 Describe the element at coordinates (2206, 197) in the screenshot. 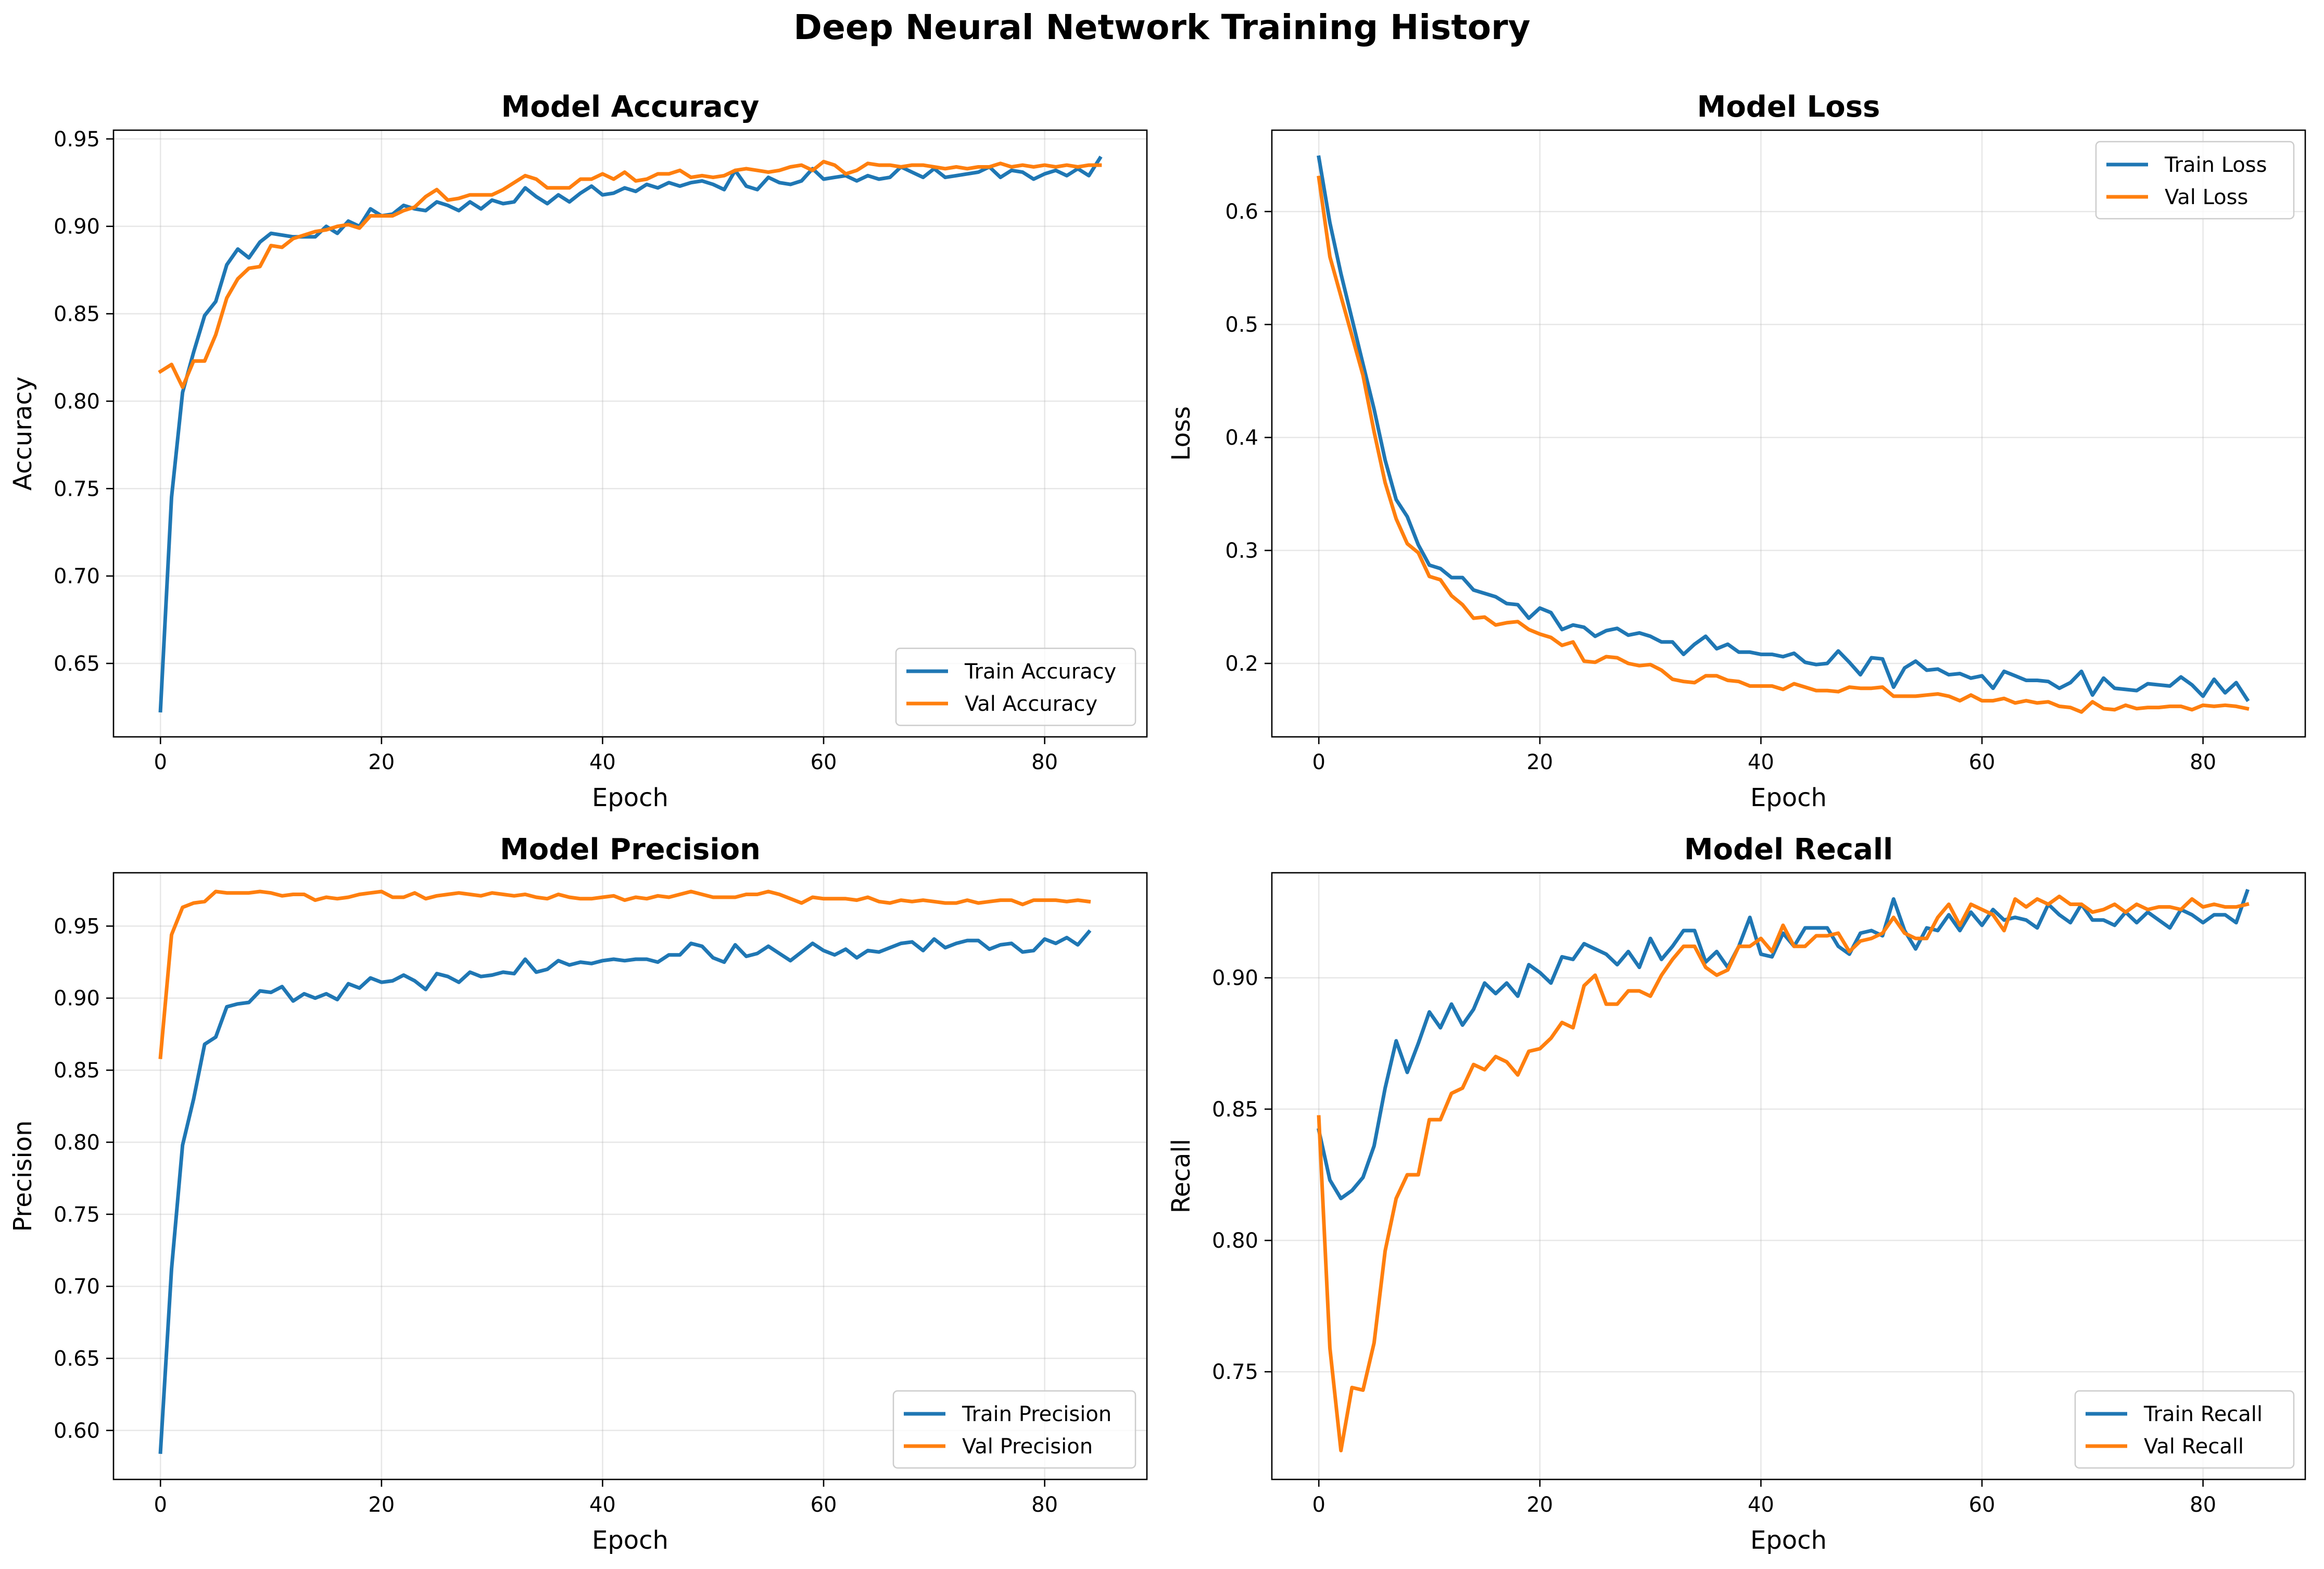

I see `legend-label-val: Val Loss` at that location.